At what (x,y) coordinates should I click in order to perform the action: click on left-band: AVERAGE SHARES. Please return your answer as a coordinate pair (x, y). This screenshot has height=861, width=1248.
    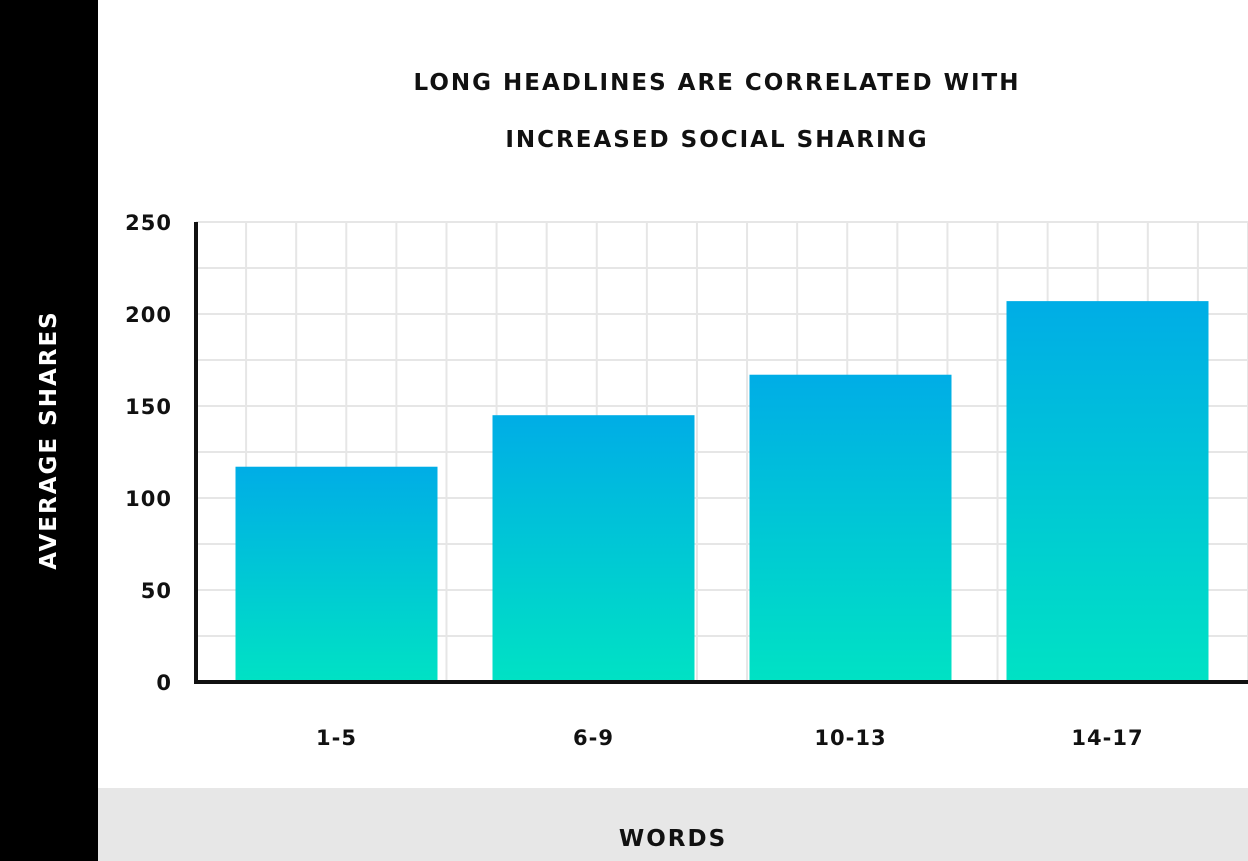
    Looking at the image, I should click on (49, 430).